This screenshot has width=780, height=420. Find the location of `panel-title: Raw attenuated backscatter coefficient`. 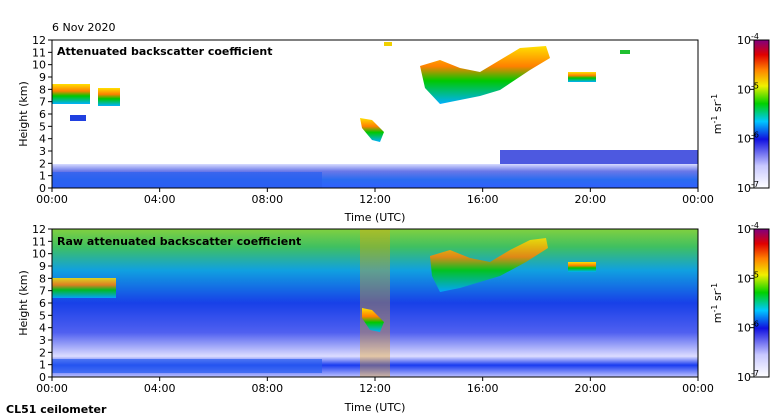

panel-title: Raw attenuated backscatter coefficient is located at coordinates (179, 241).